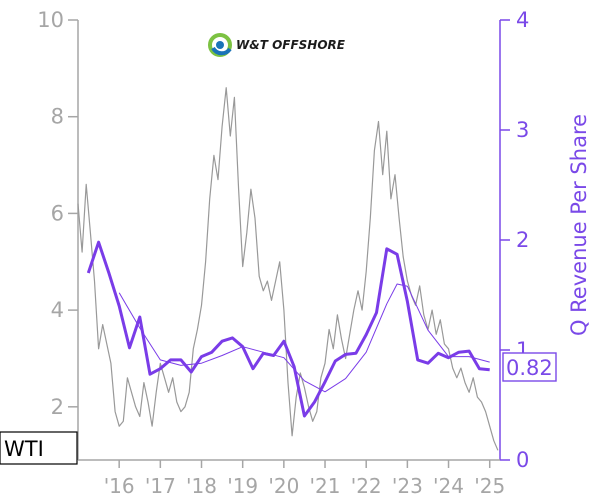  What do you see at coordinates (57, 407) in the screenshot?
I see `left-tick-label: 2` at bounding box center [57, 407].